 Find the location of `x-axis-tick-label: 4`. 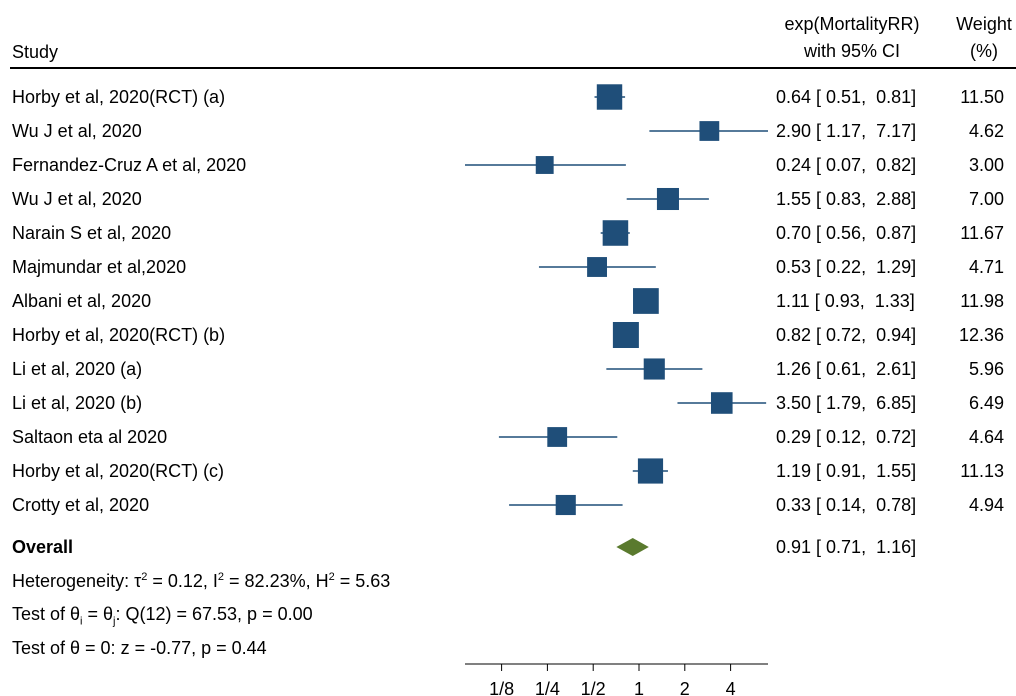

x-axis-tick-label: 4 is located at coordinates (731, 687).